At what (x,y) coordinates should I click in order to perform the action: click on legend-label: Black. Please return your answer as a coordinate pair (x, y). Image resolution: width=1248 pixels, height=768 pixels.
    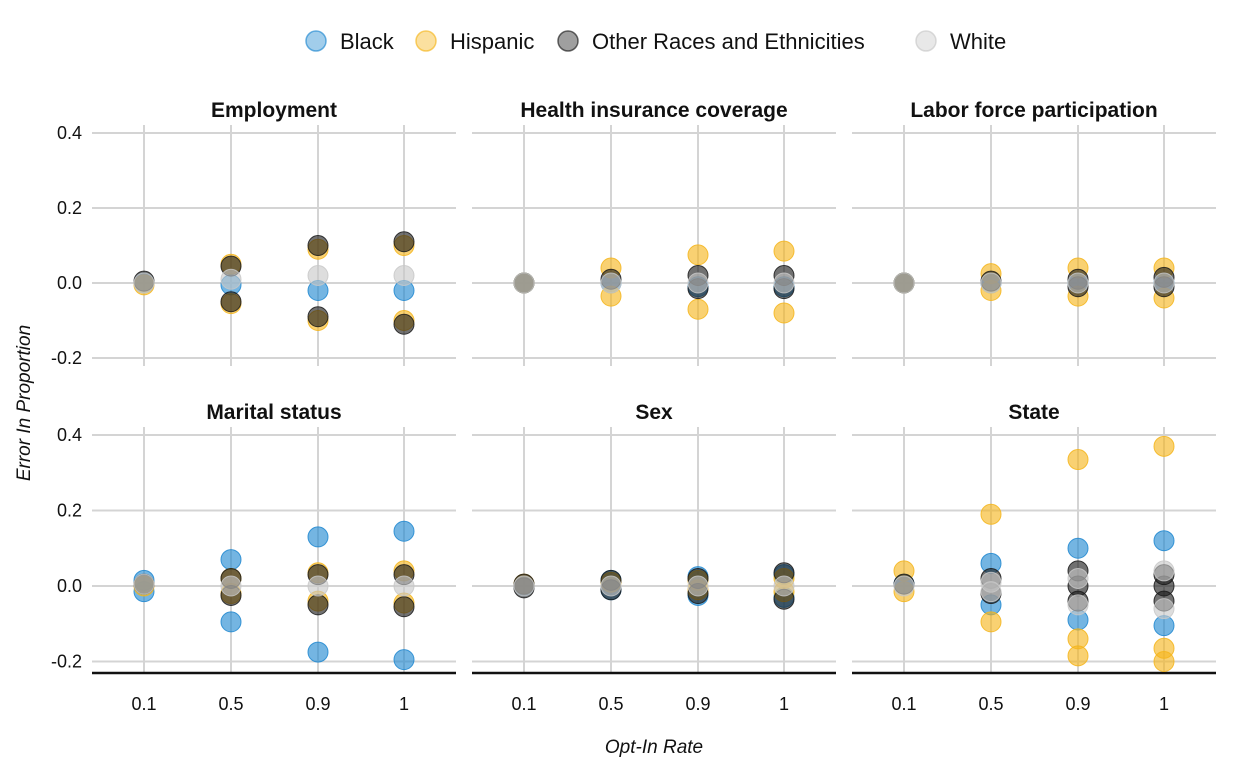
    Looking at the image, I should click on (367, 41).